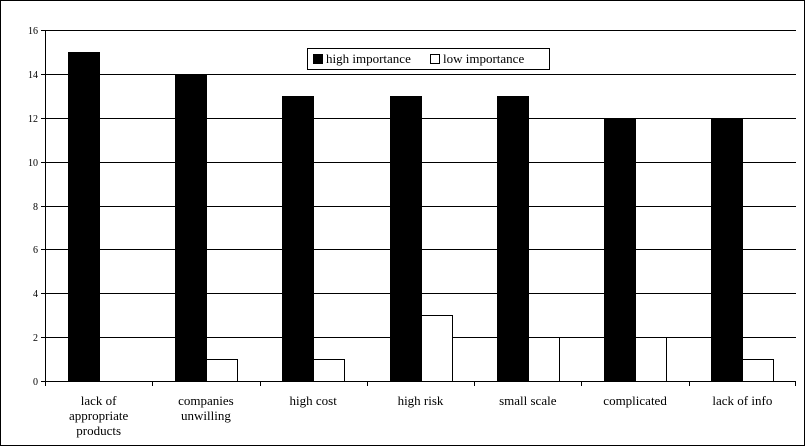 The image size is (805, 447). Describe the element at coordinates (318, 59) in the screenshot. I see `legend-swatch-high` at that location.